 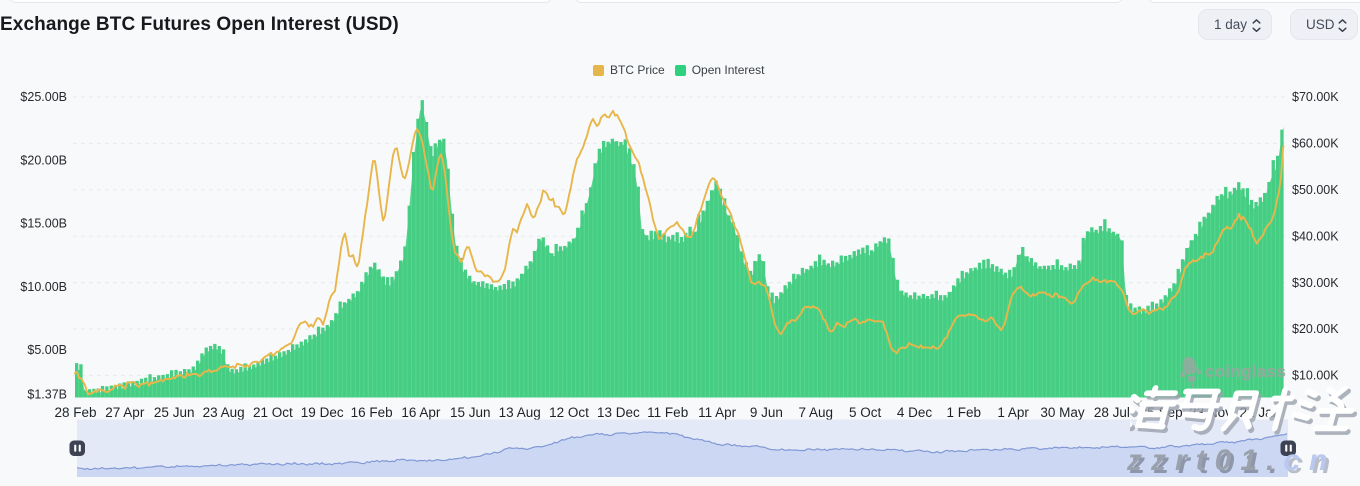 I want to click on svg-text: $20.00K, so click(x=1315, y=329).